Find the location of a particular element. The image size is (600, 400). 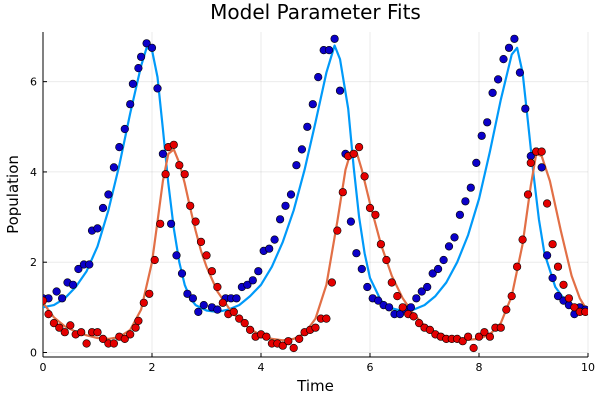

x-tick-label: 10 is located at coordinates (588, 367).